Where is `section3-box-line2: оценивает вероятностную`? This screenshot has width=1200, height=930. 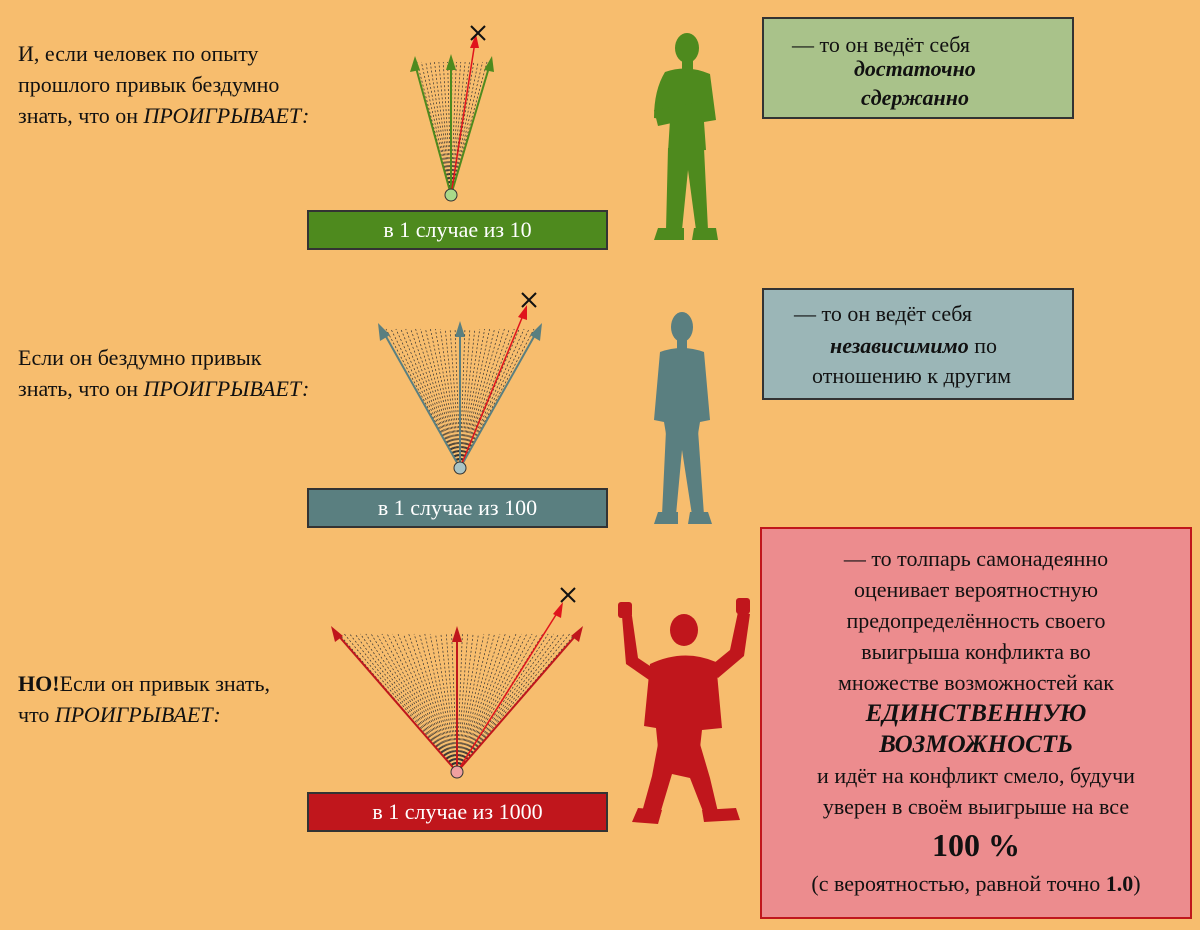 section3-box-line2: оценивает вероятностную is located at coordinates (976, 589).